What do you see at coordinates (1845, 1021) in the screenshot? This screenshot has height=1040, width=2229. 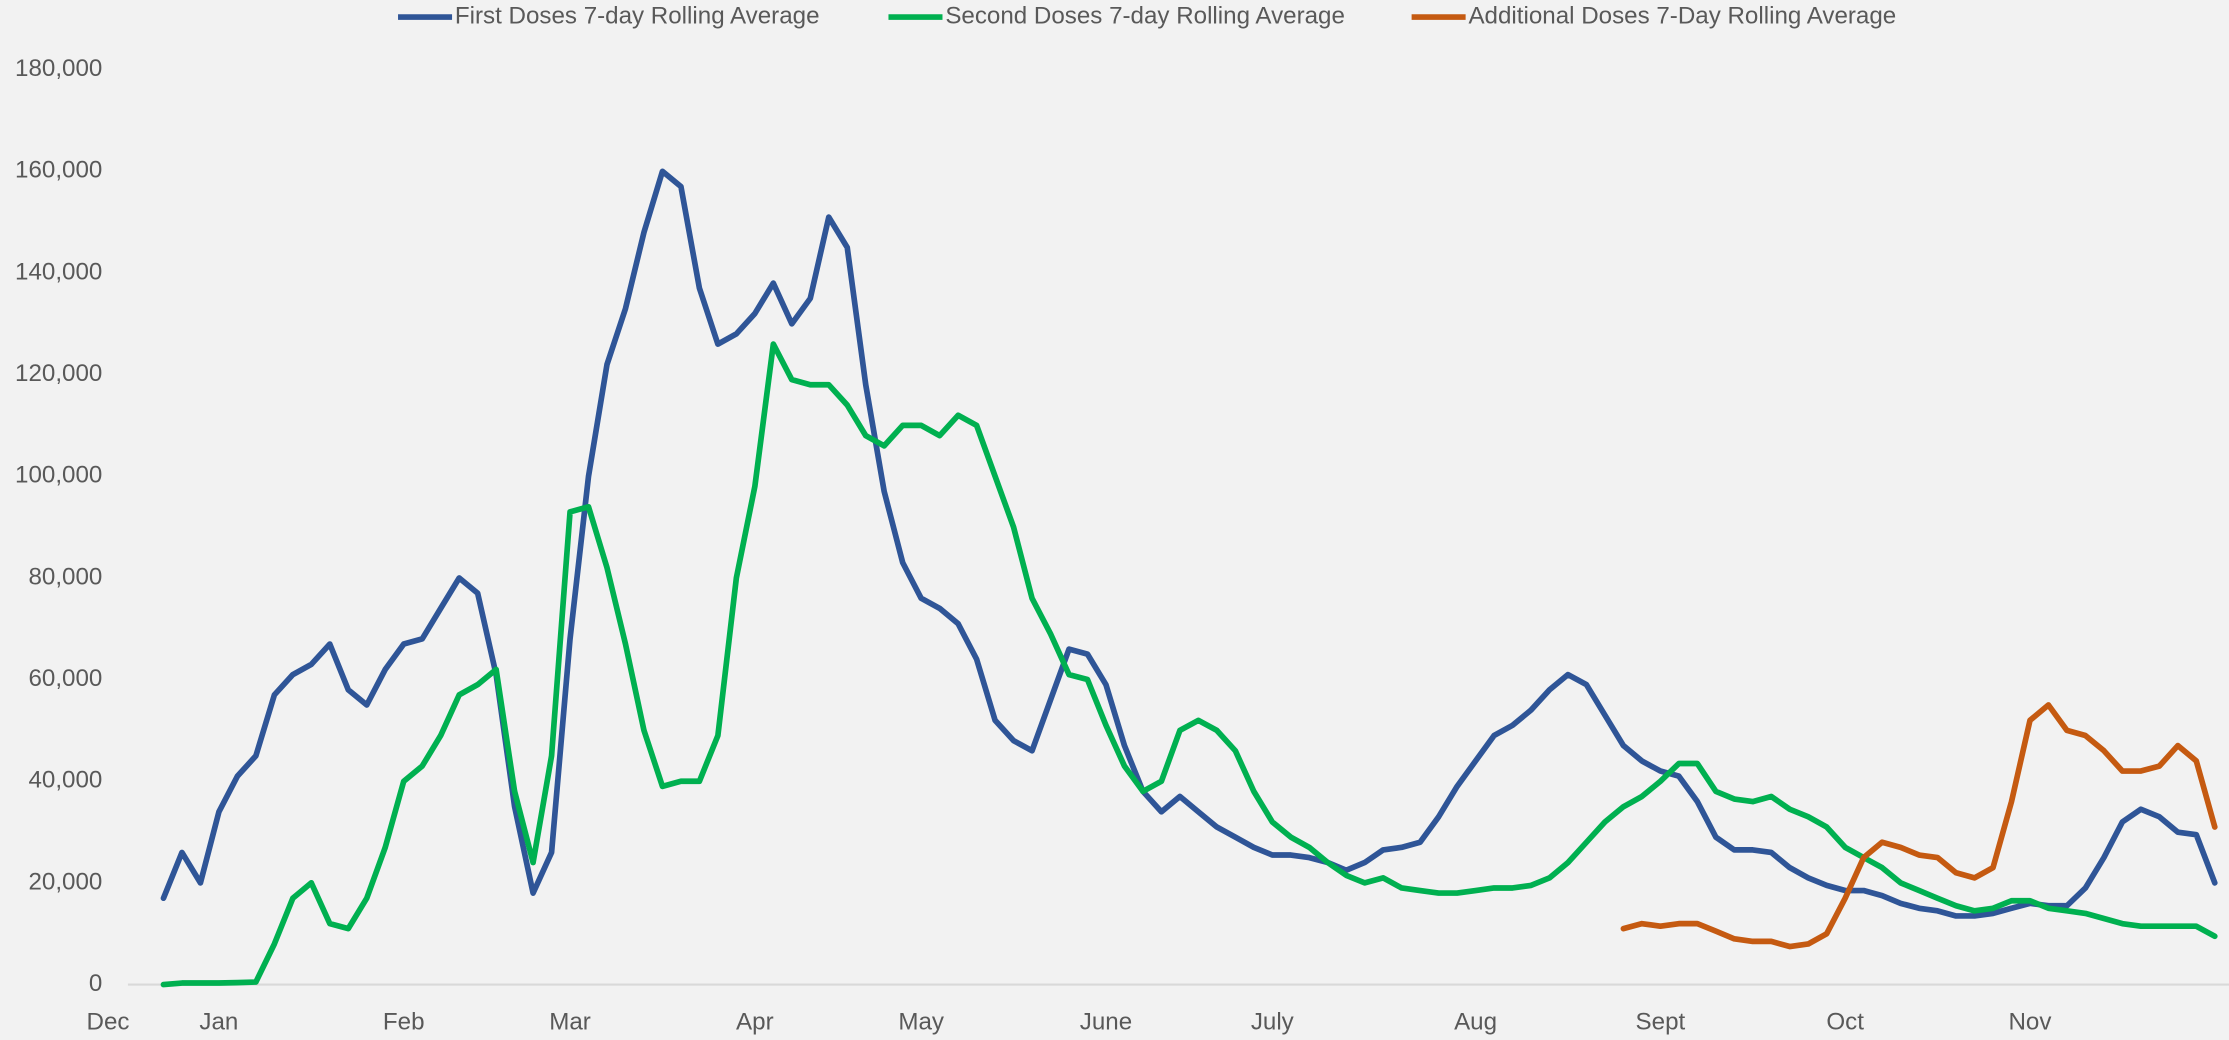 I see `x-tick-label: Oct` at bounding box center [1845, 1021].